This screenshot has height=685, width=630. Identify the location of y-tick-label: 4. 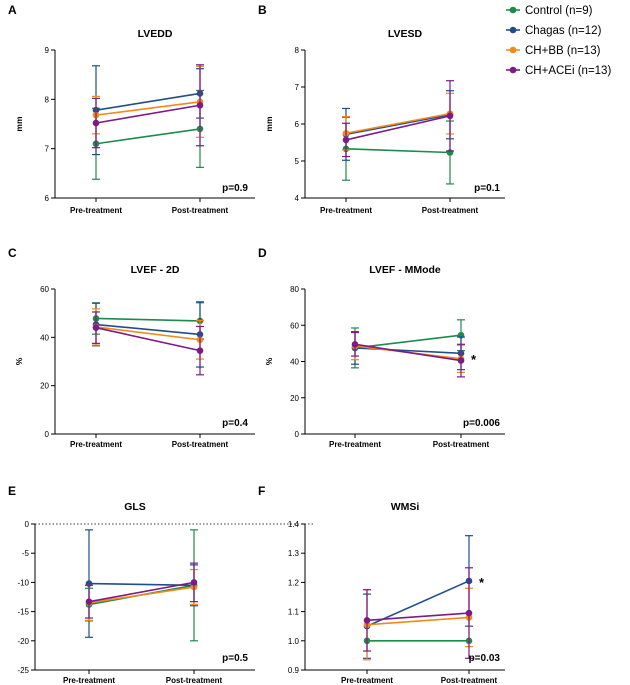
(297, 198).